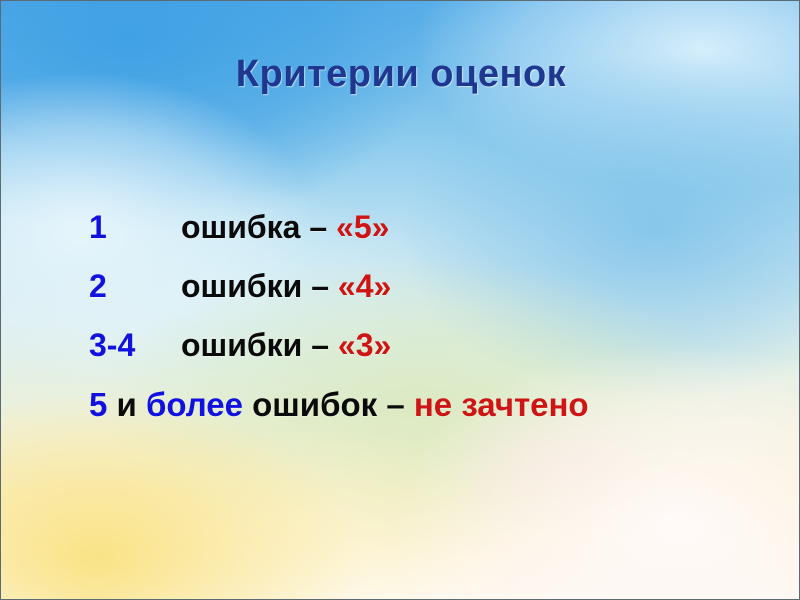  What do you see at coordinates (98, 286) in the screenshot?
I see `criteria-count-2: 2` at bounding box center [98, 286].